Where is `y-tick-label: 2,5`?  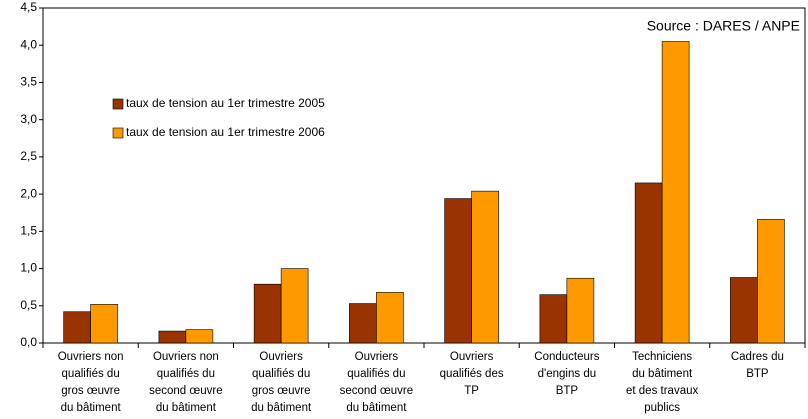 y-tick-label: 2,5 is located at coordinates (28, 156).